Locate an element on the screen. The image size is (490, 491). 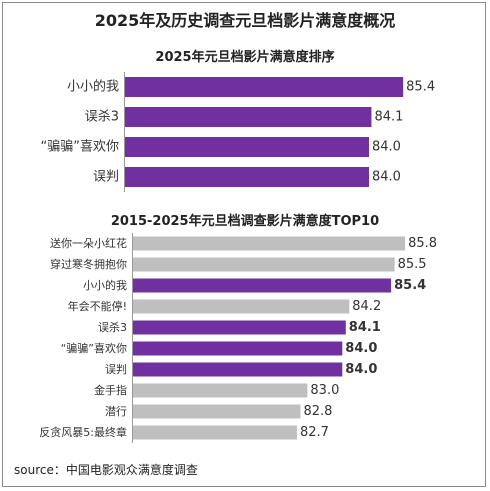
chart1-value-label: 85.4 is located at coordinates (420, 87).